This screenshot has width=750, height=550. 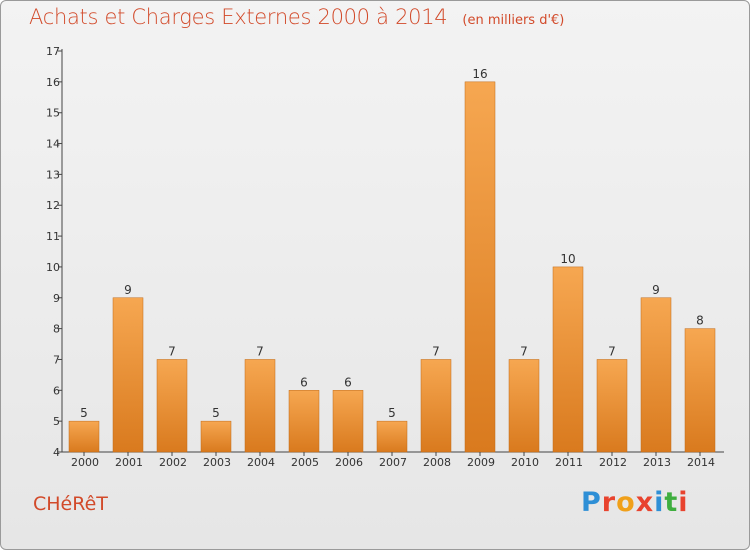 I want to click on y-tick-label: 17, so click(x=53, y=51).